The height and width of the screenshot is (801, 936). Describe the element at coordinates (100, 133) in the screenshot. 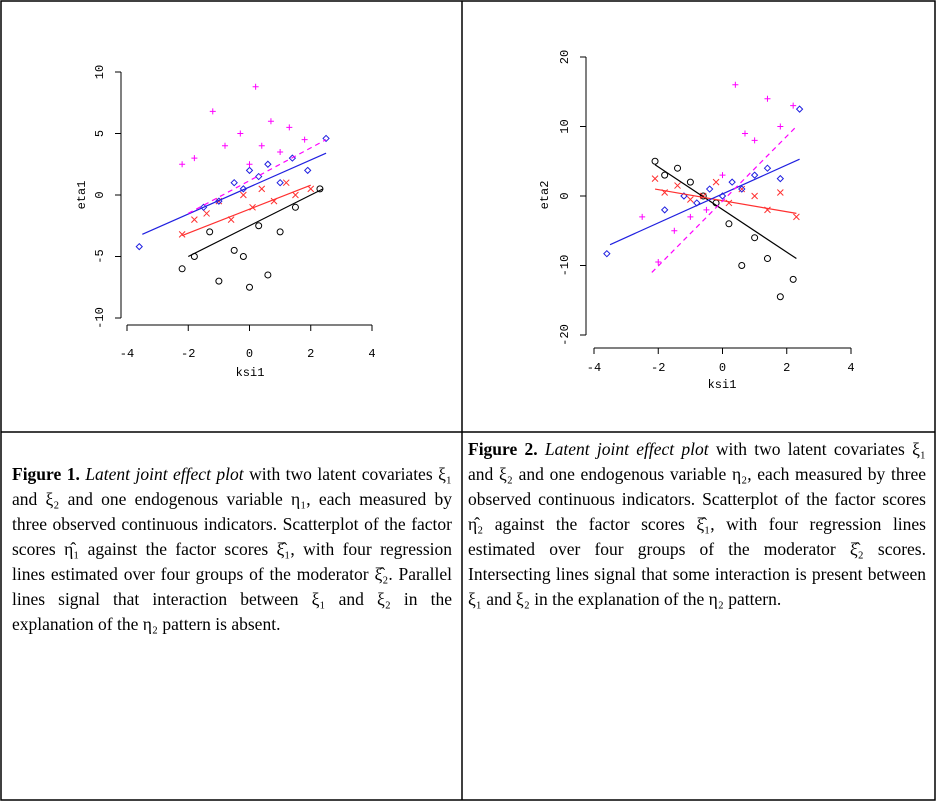

I see `y-tick-label: 5` at that location.